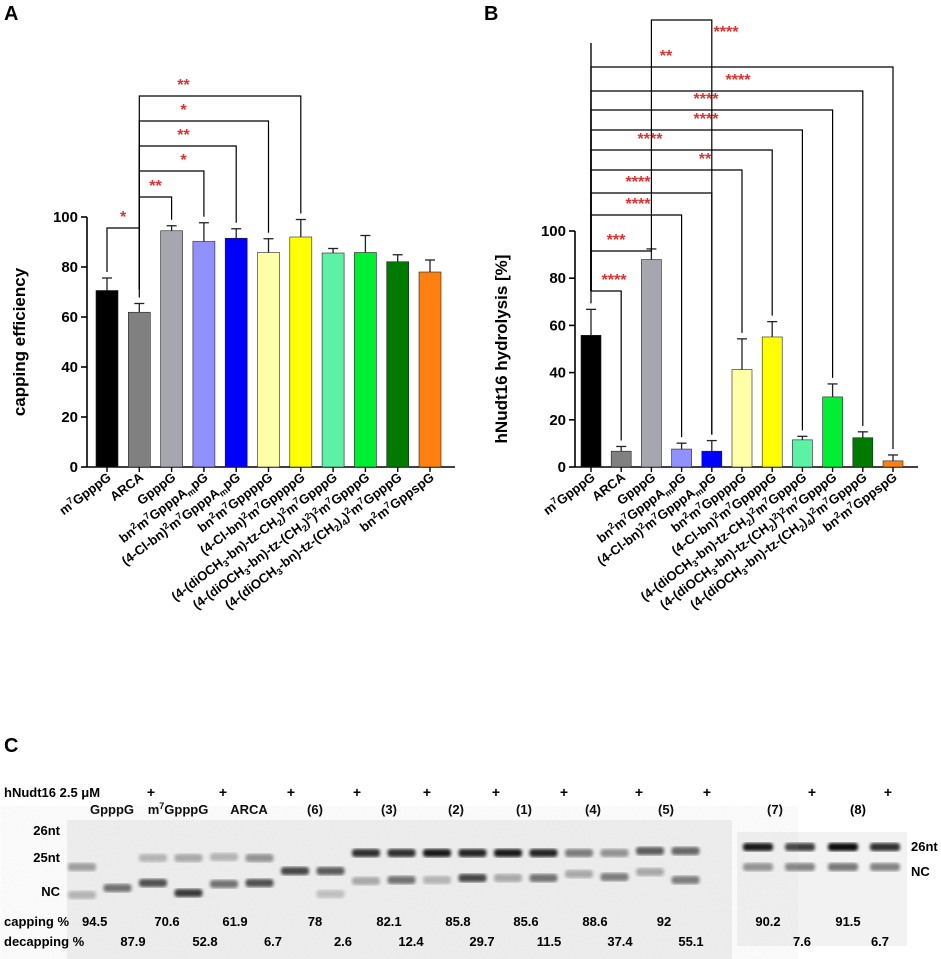 The image size is (941, 959). Describe the element at coordinates (52, 792) in the screenshot. I see `enzyme-label: hNudt16 2.5 μM` at that location.